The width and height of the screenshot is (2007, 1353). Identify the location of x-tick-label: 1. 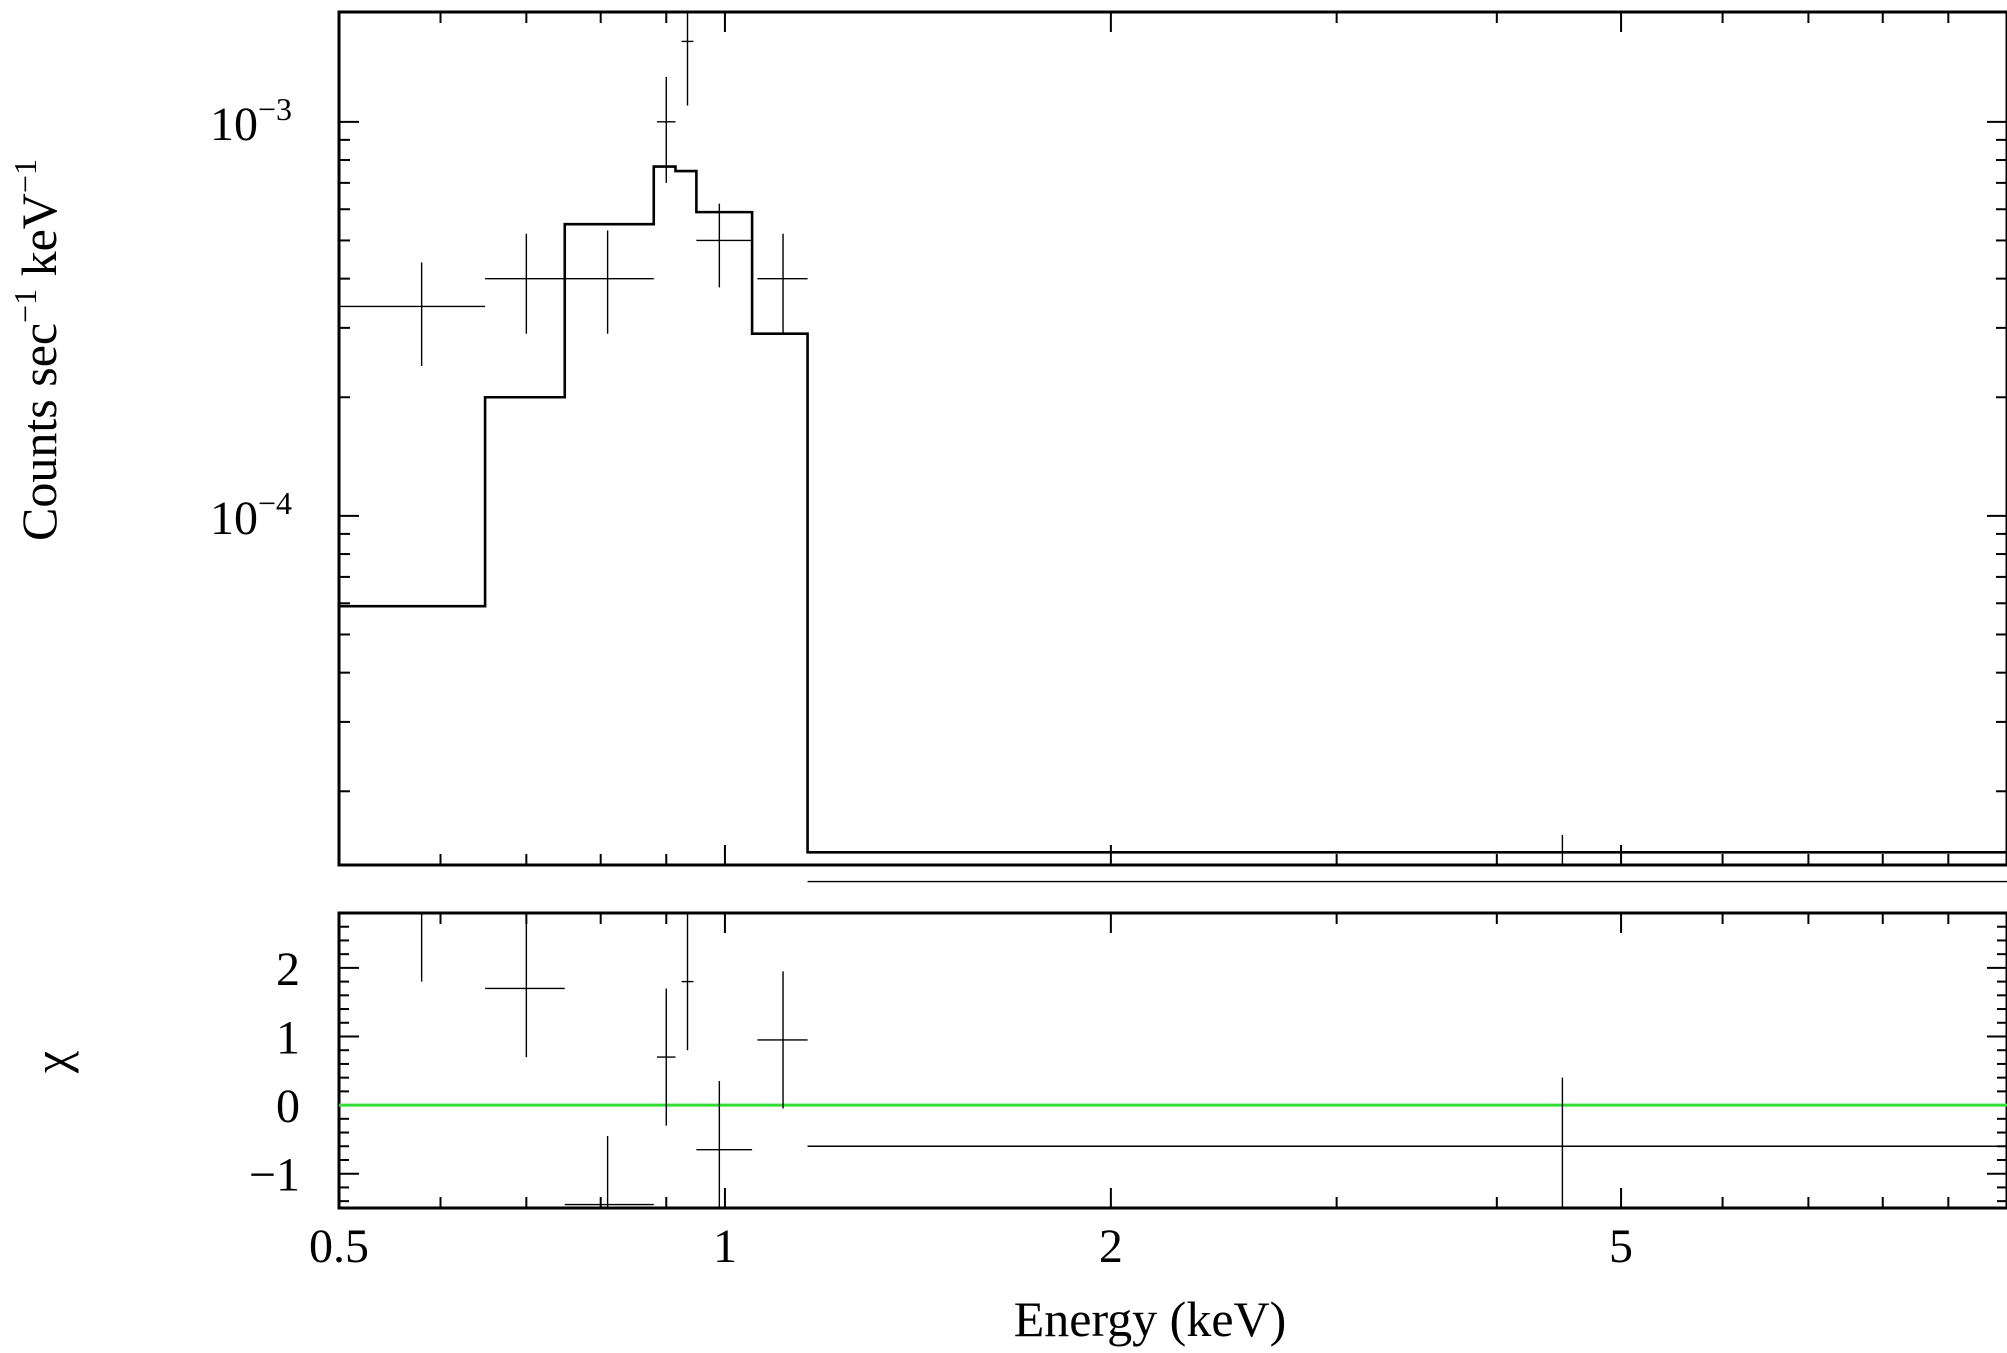
(725, 1246).